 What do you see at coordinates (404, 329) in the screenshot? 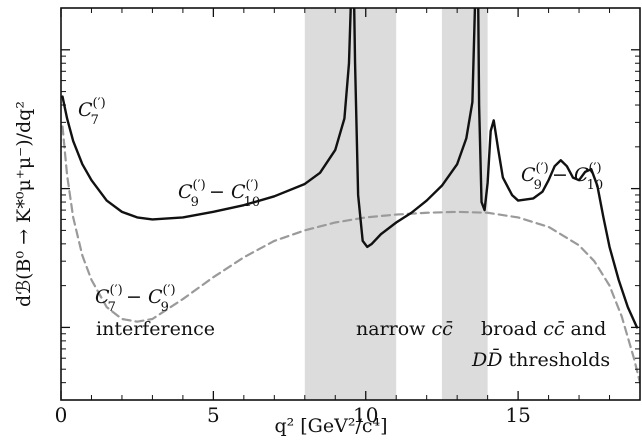
I see `annotation-narrow-ccbar: narrow cc̄` at bounding box center [404, 329].